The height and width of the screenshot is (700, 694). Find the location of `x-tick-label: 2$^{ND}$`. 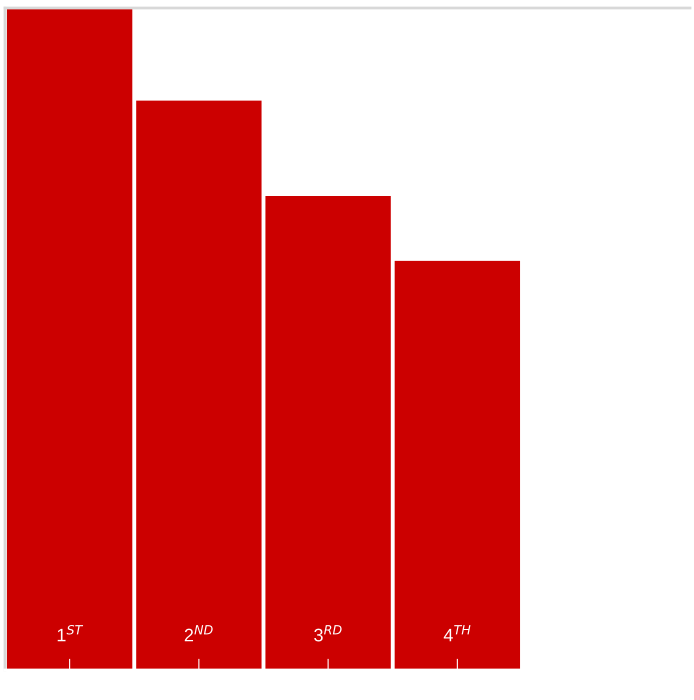

x-tick-label: 2$^{ND}$ is located at coordinates (198, 633).